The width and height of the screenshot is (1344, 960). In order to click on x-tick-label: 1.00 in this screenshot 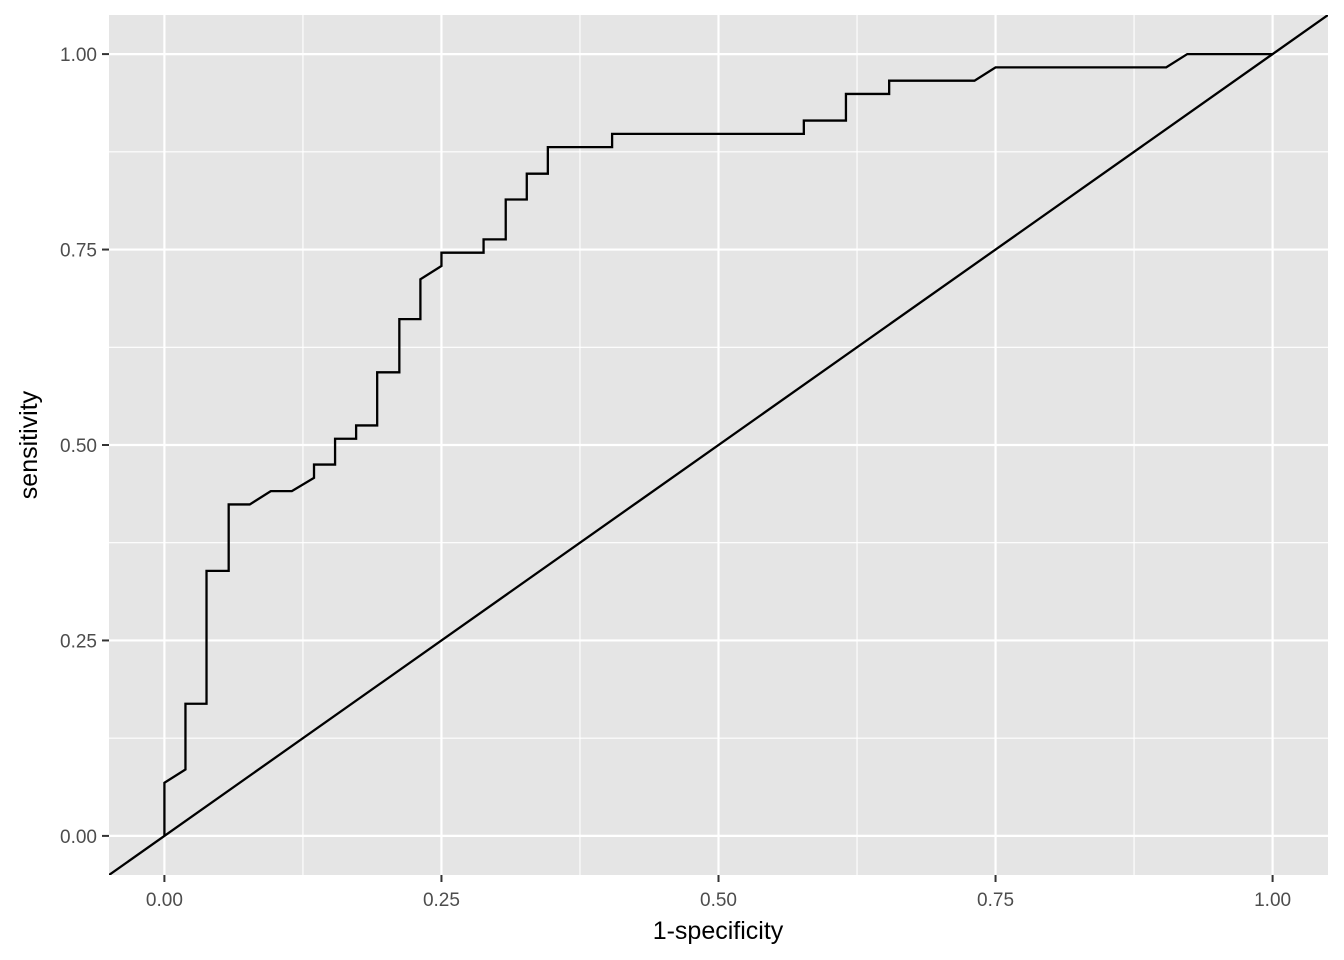, I will do `click(1272, 900)`.